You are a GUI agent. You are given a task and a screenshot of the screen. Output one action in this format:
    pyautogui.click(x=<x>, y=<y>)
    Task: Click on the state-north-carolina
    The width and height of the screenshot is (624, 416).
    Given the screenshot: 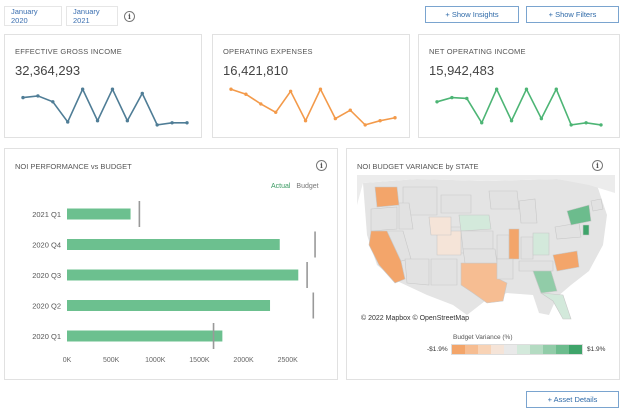 What is the action you would take?
    pyautogui.click(x=566, y=261)
    